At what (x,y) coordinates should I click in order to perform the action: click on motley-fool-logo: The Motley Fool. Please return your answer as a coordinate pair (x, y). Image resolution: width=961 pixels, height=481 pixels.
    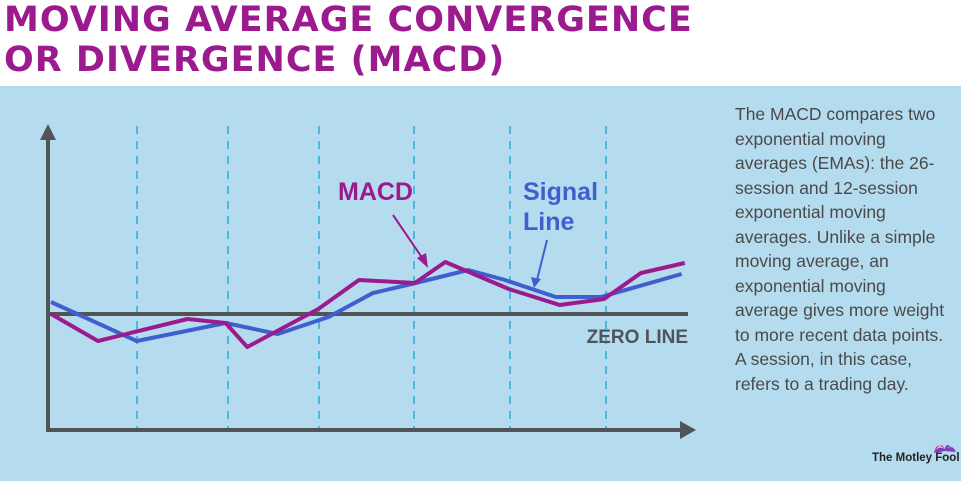
    Looking at the image, I should click on (916, 454).